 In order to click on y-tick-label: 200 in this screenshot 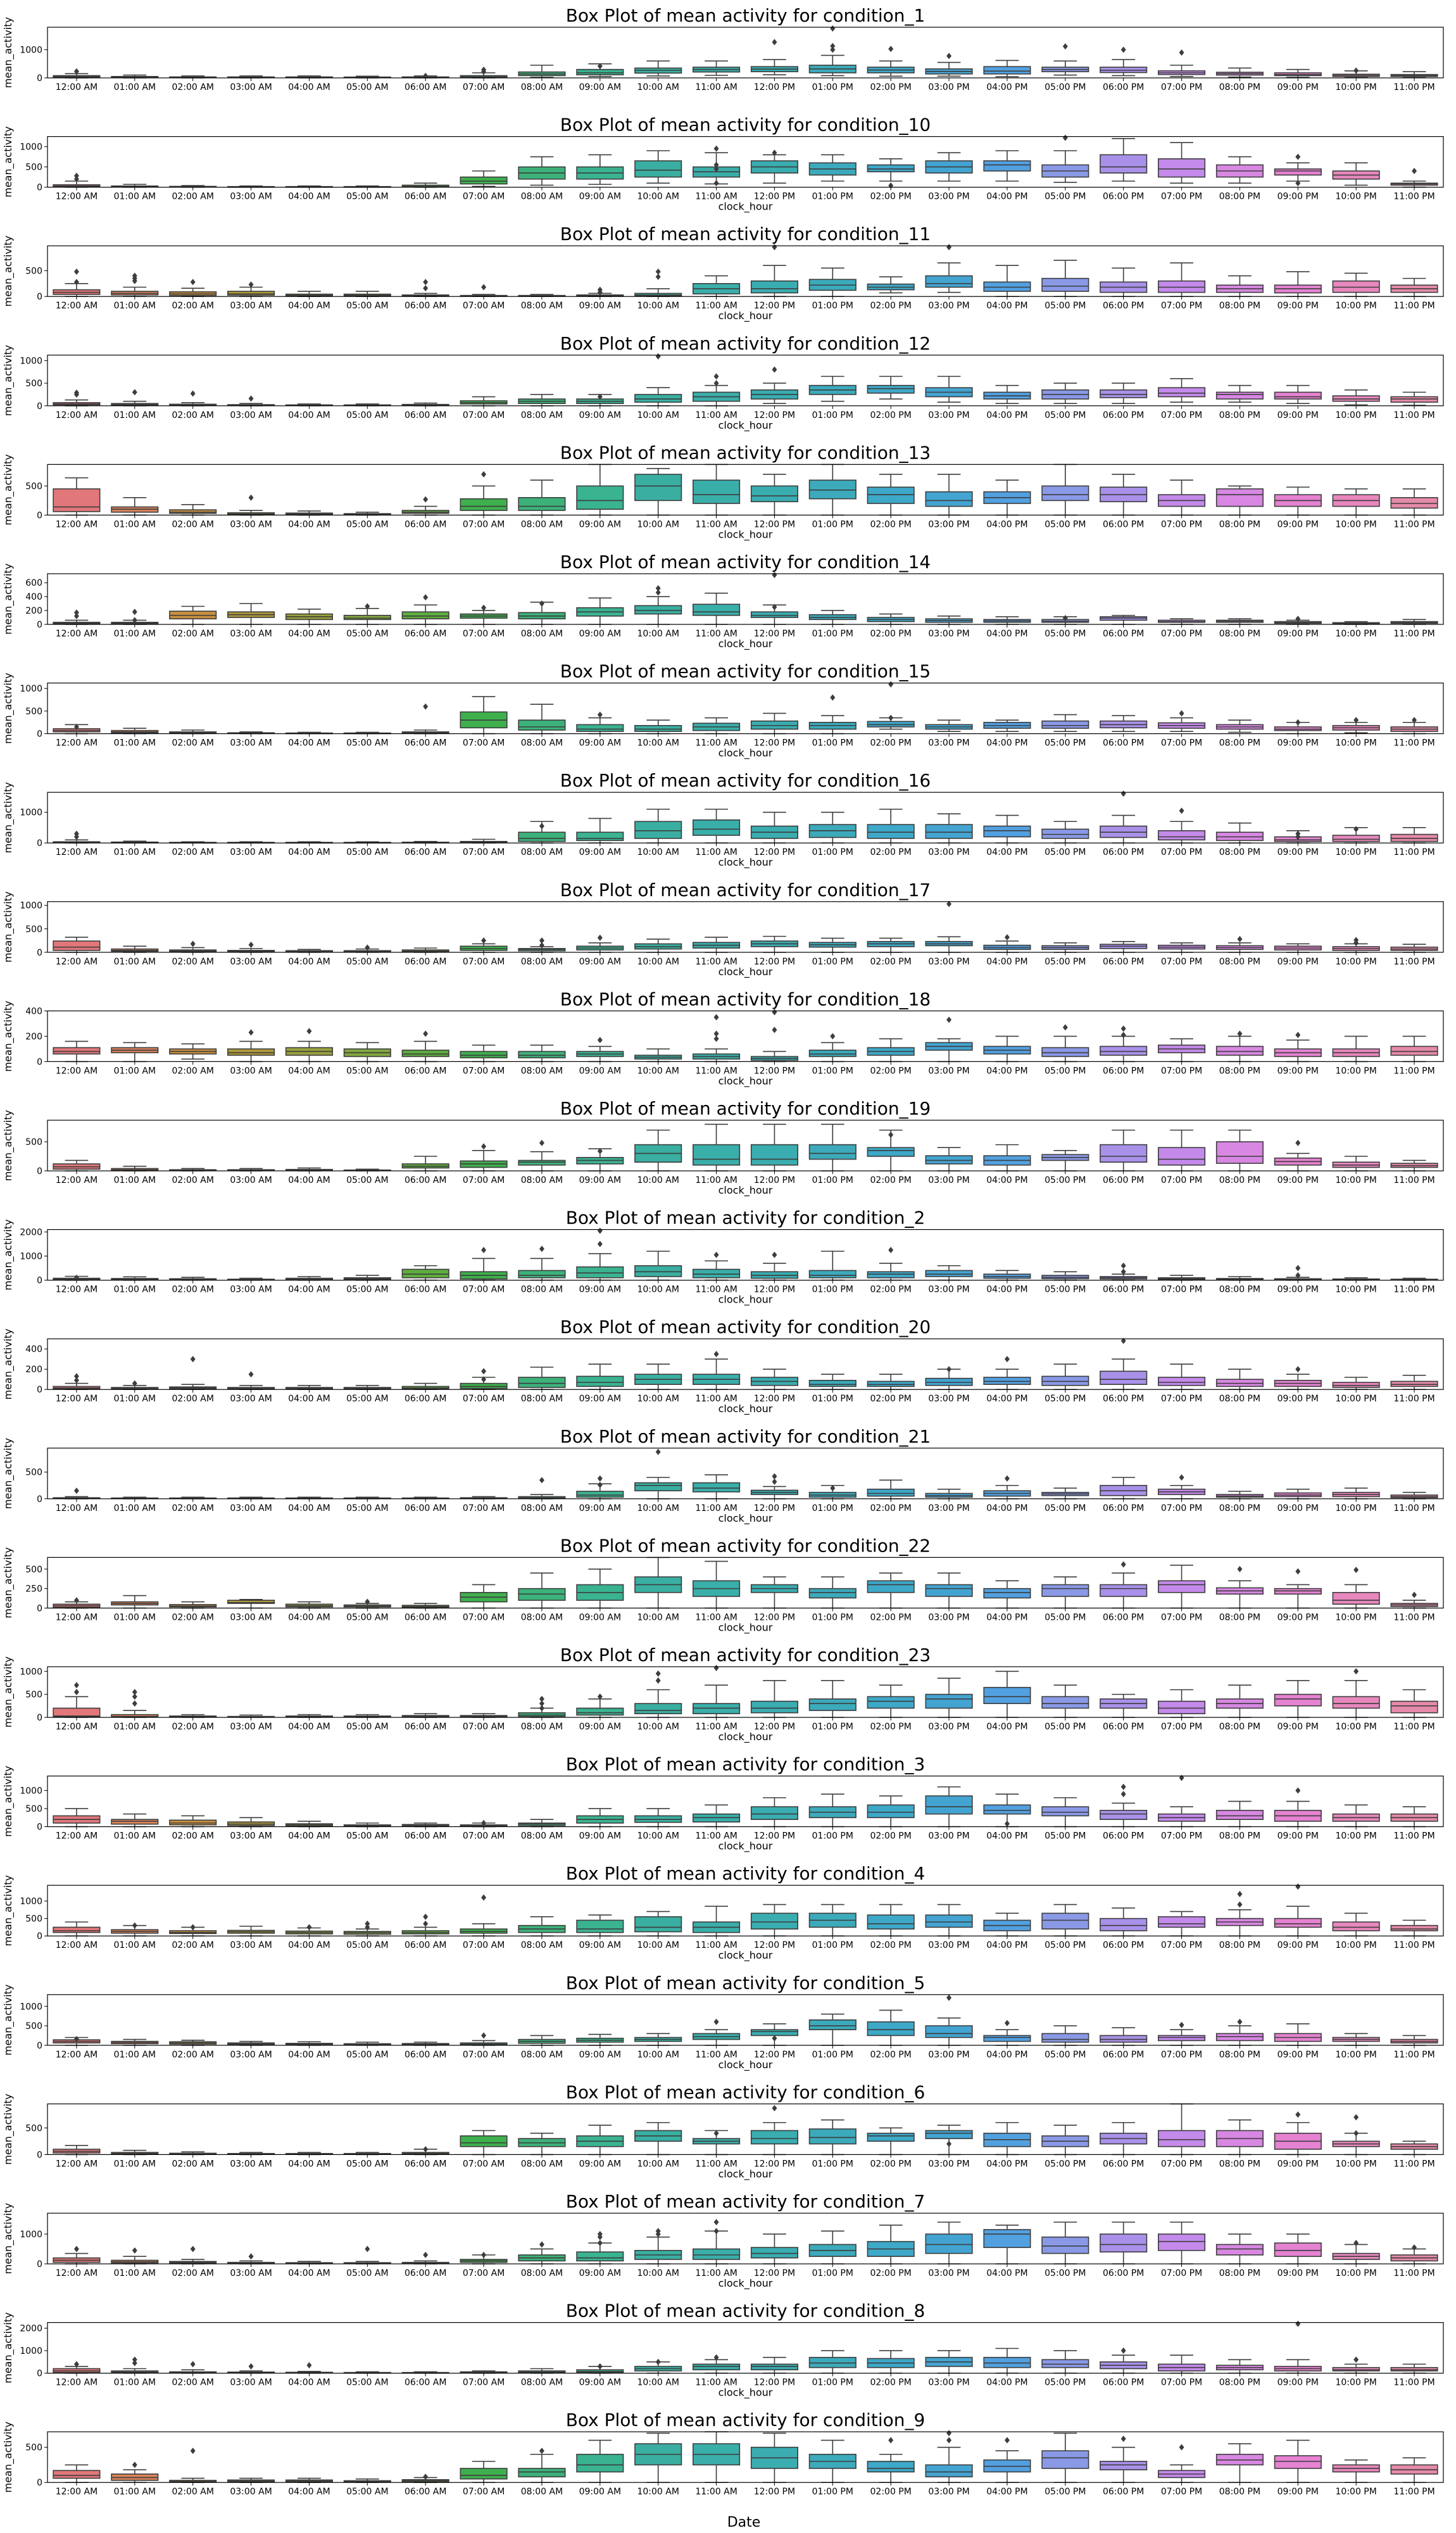, I will do `click(33, 1037)`.